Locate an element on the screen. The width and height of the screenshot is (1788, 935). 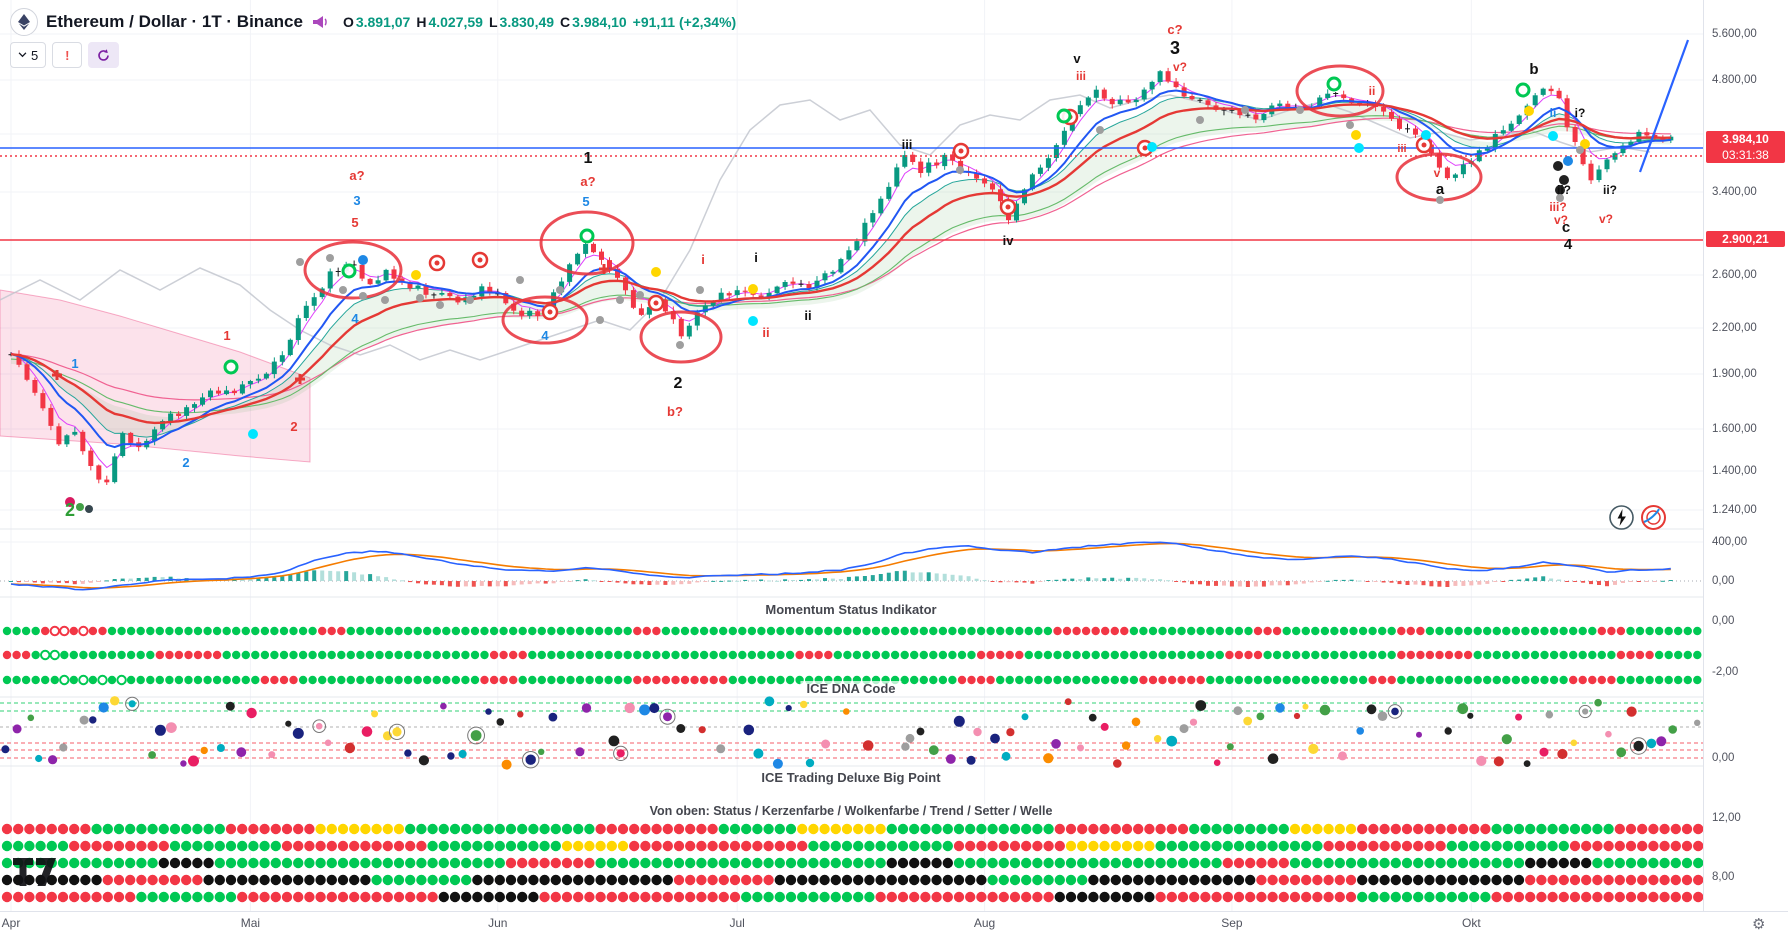
candle-count-value: 5 is located at coordinates (35, 55).